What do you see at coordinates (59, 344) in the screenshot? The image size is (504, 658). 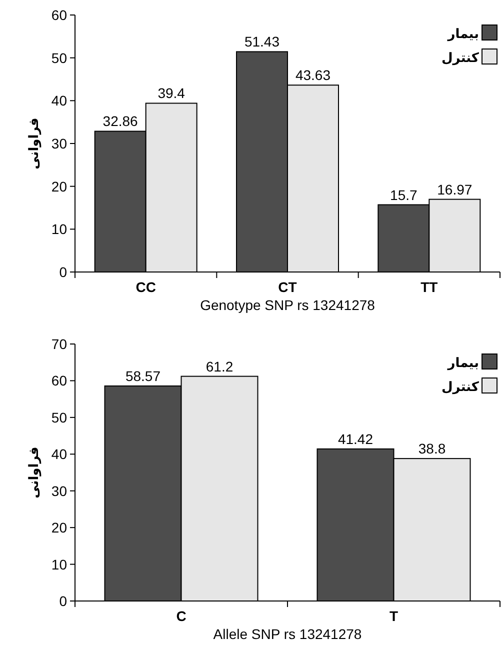 I see `y-tick-label: 70` at bounding box center [59, 344].